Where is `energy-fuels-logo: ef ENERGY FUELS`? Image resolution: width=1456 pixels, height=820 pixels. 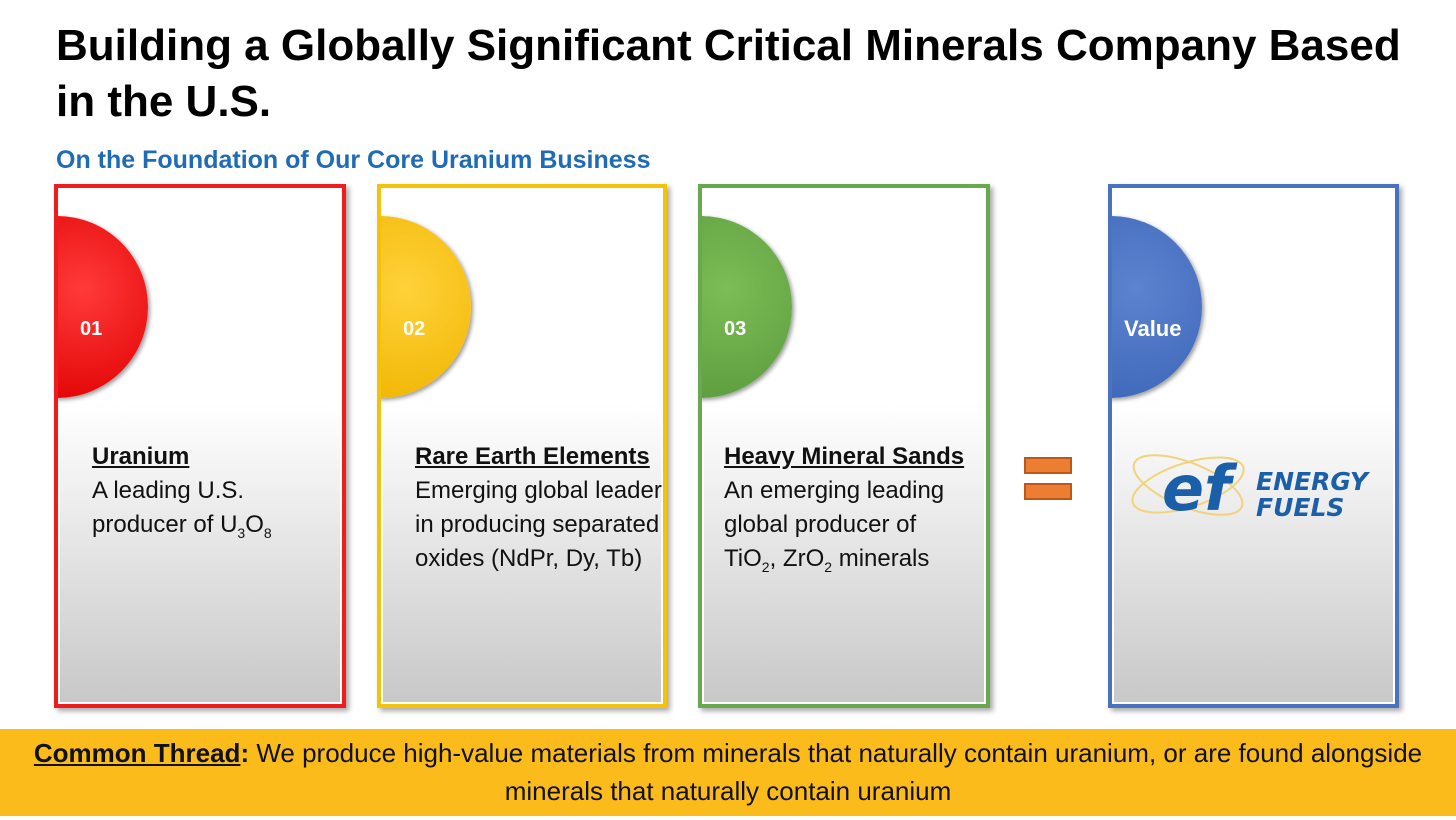
energy-fuels-logo: ef ENERGY FUELS is located at coordinates (1251, 488).